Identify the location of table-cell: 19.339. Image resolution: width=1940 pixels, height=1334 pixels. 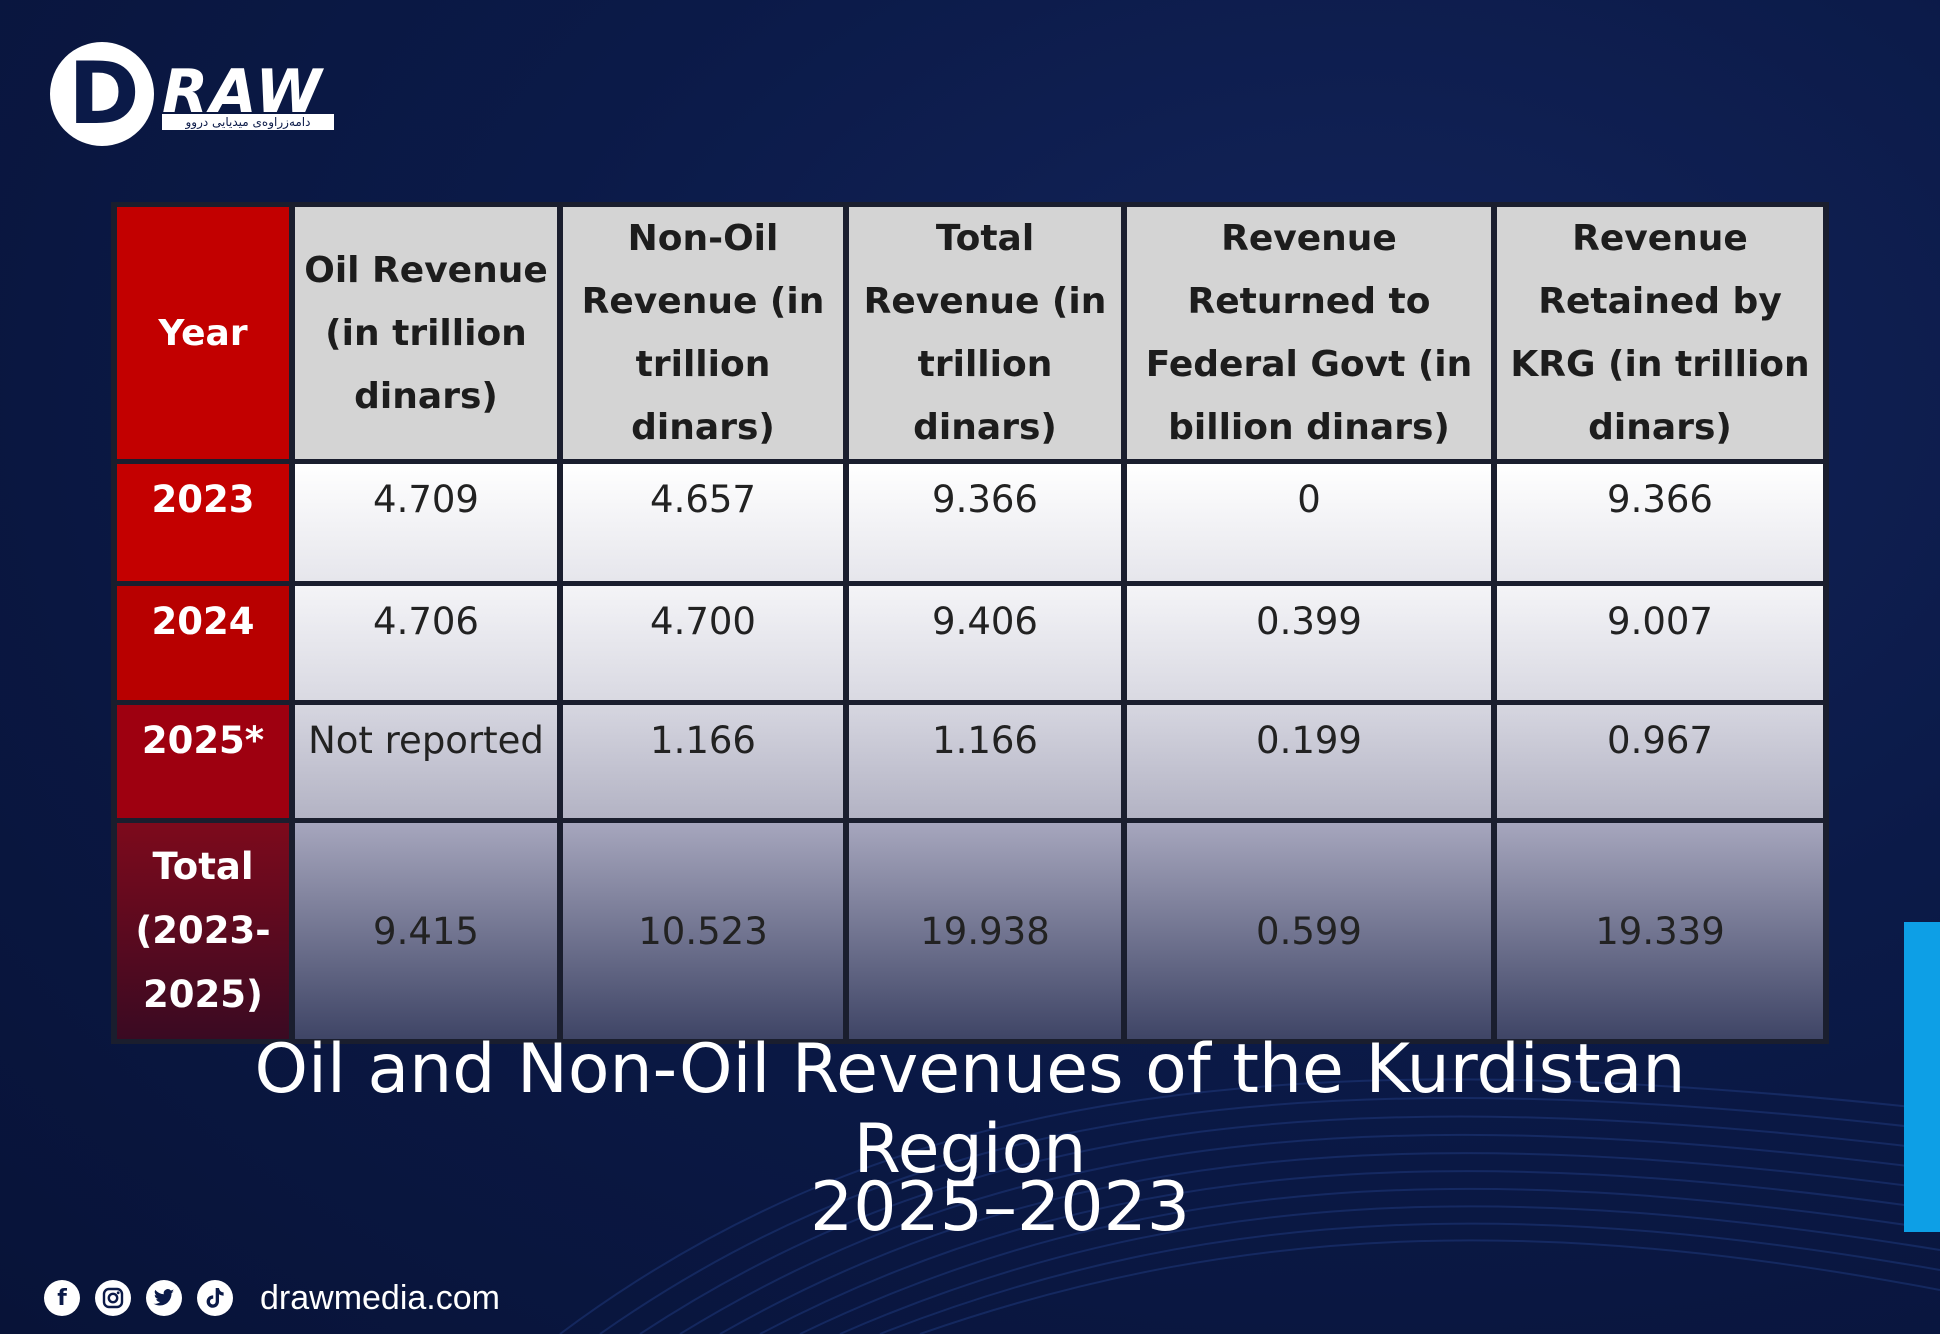
(1660, 931).